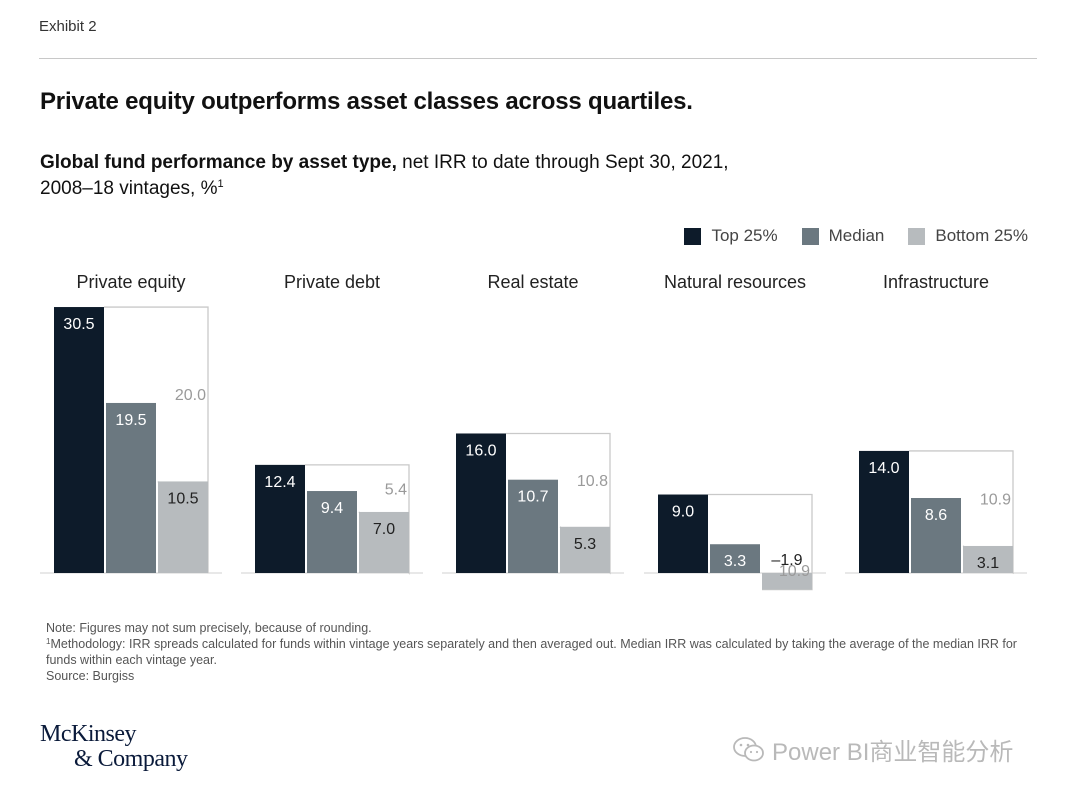 This screenshot has height=794, width=1080. Describe the element at coordinates (220, 184) in the screenshot. I see `subtitle-footnote-mark: 1` at that location.